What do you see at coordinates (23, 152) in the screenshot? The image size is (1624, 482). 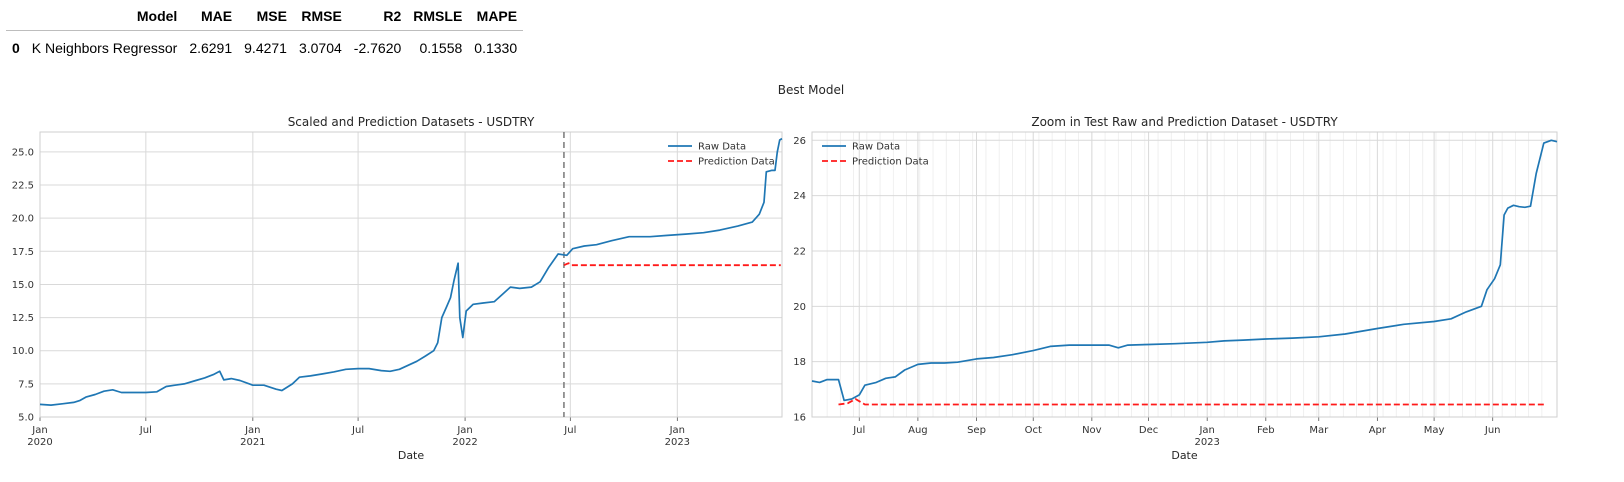 I see `y-tick-label: 25.0` at bounding box center [23, 152].